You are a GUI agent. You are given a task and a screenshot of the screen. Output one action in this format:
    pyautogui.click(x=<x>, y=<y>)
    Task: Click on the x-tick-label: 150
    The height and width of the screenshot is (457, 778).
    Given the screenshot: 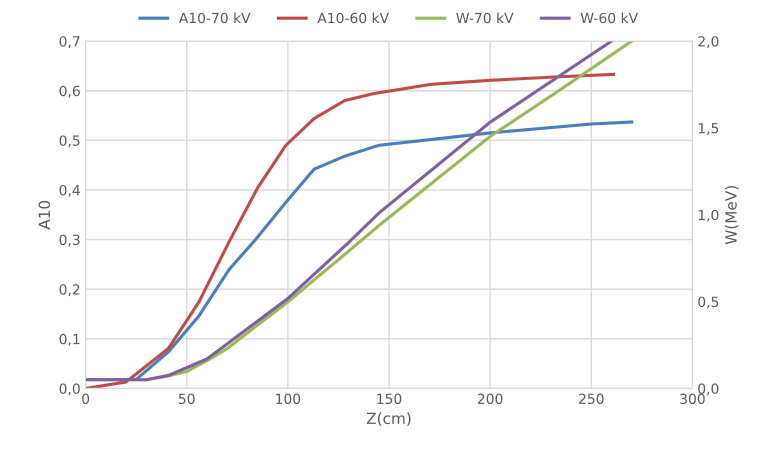 What is the action you would take?
    pyautogui.click(x=389, y=399)
    